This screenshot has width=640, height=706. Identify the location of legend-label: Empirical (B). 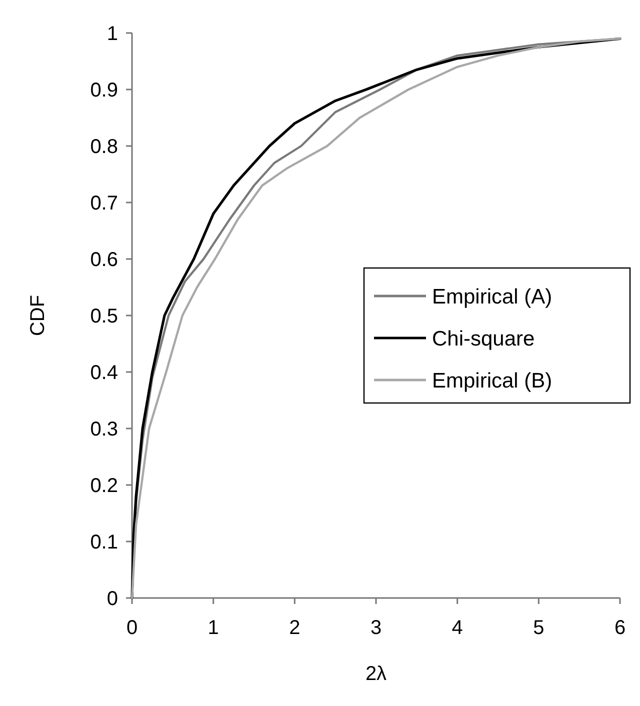
(492, 380).